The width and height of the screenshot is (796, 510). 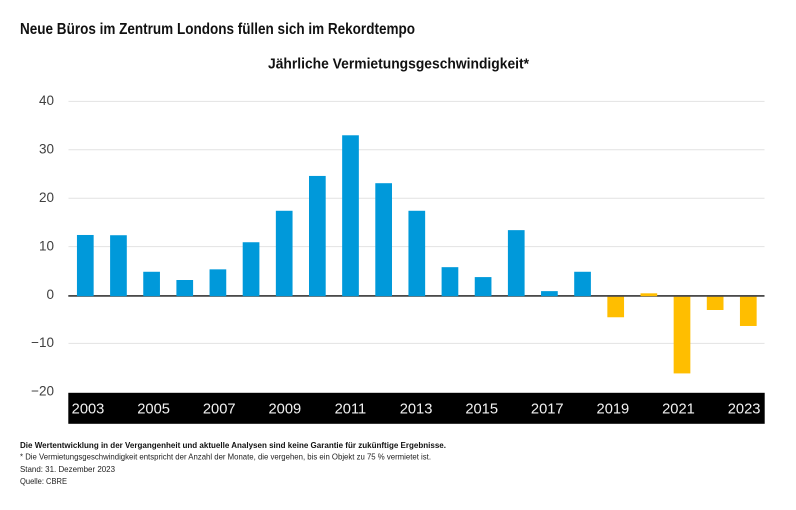 I want to click on svg-text: 40, so click(x=46, y=100).